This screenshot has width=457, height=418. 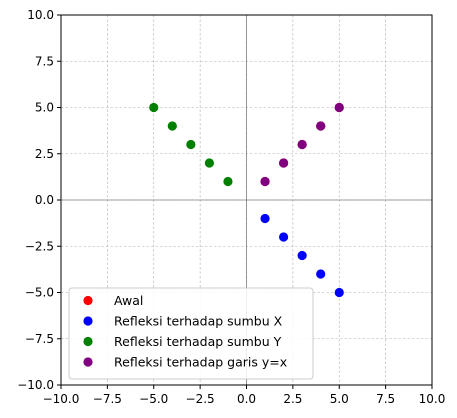 I want to click on x-tick-label: −2.5, so click(x=200, y=399).